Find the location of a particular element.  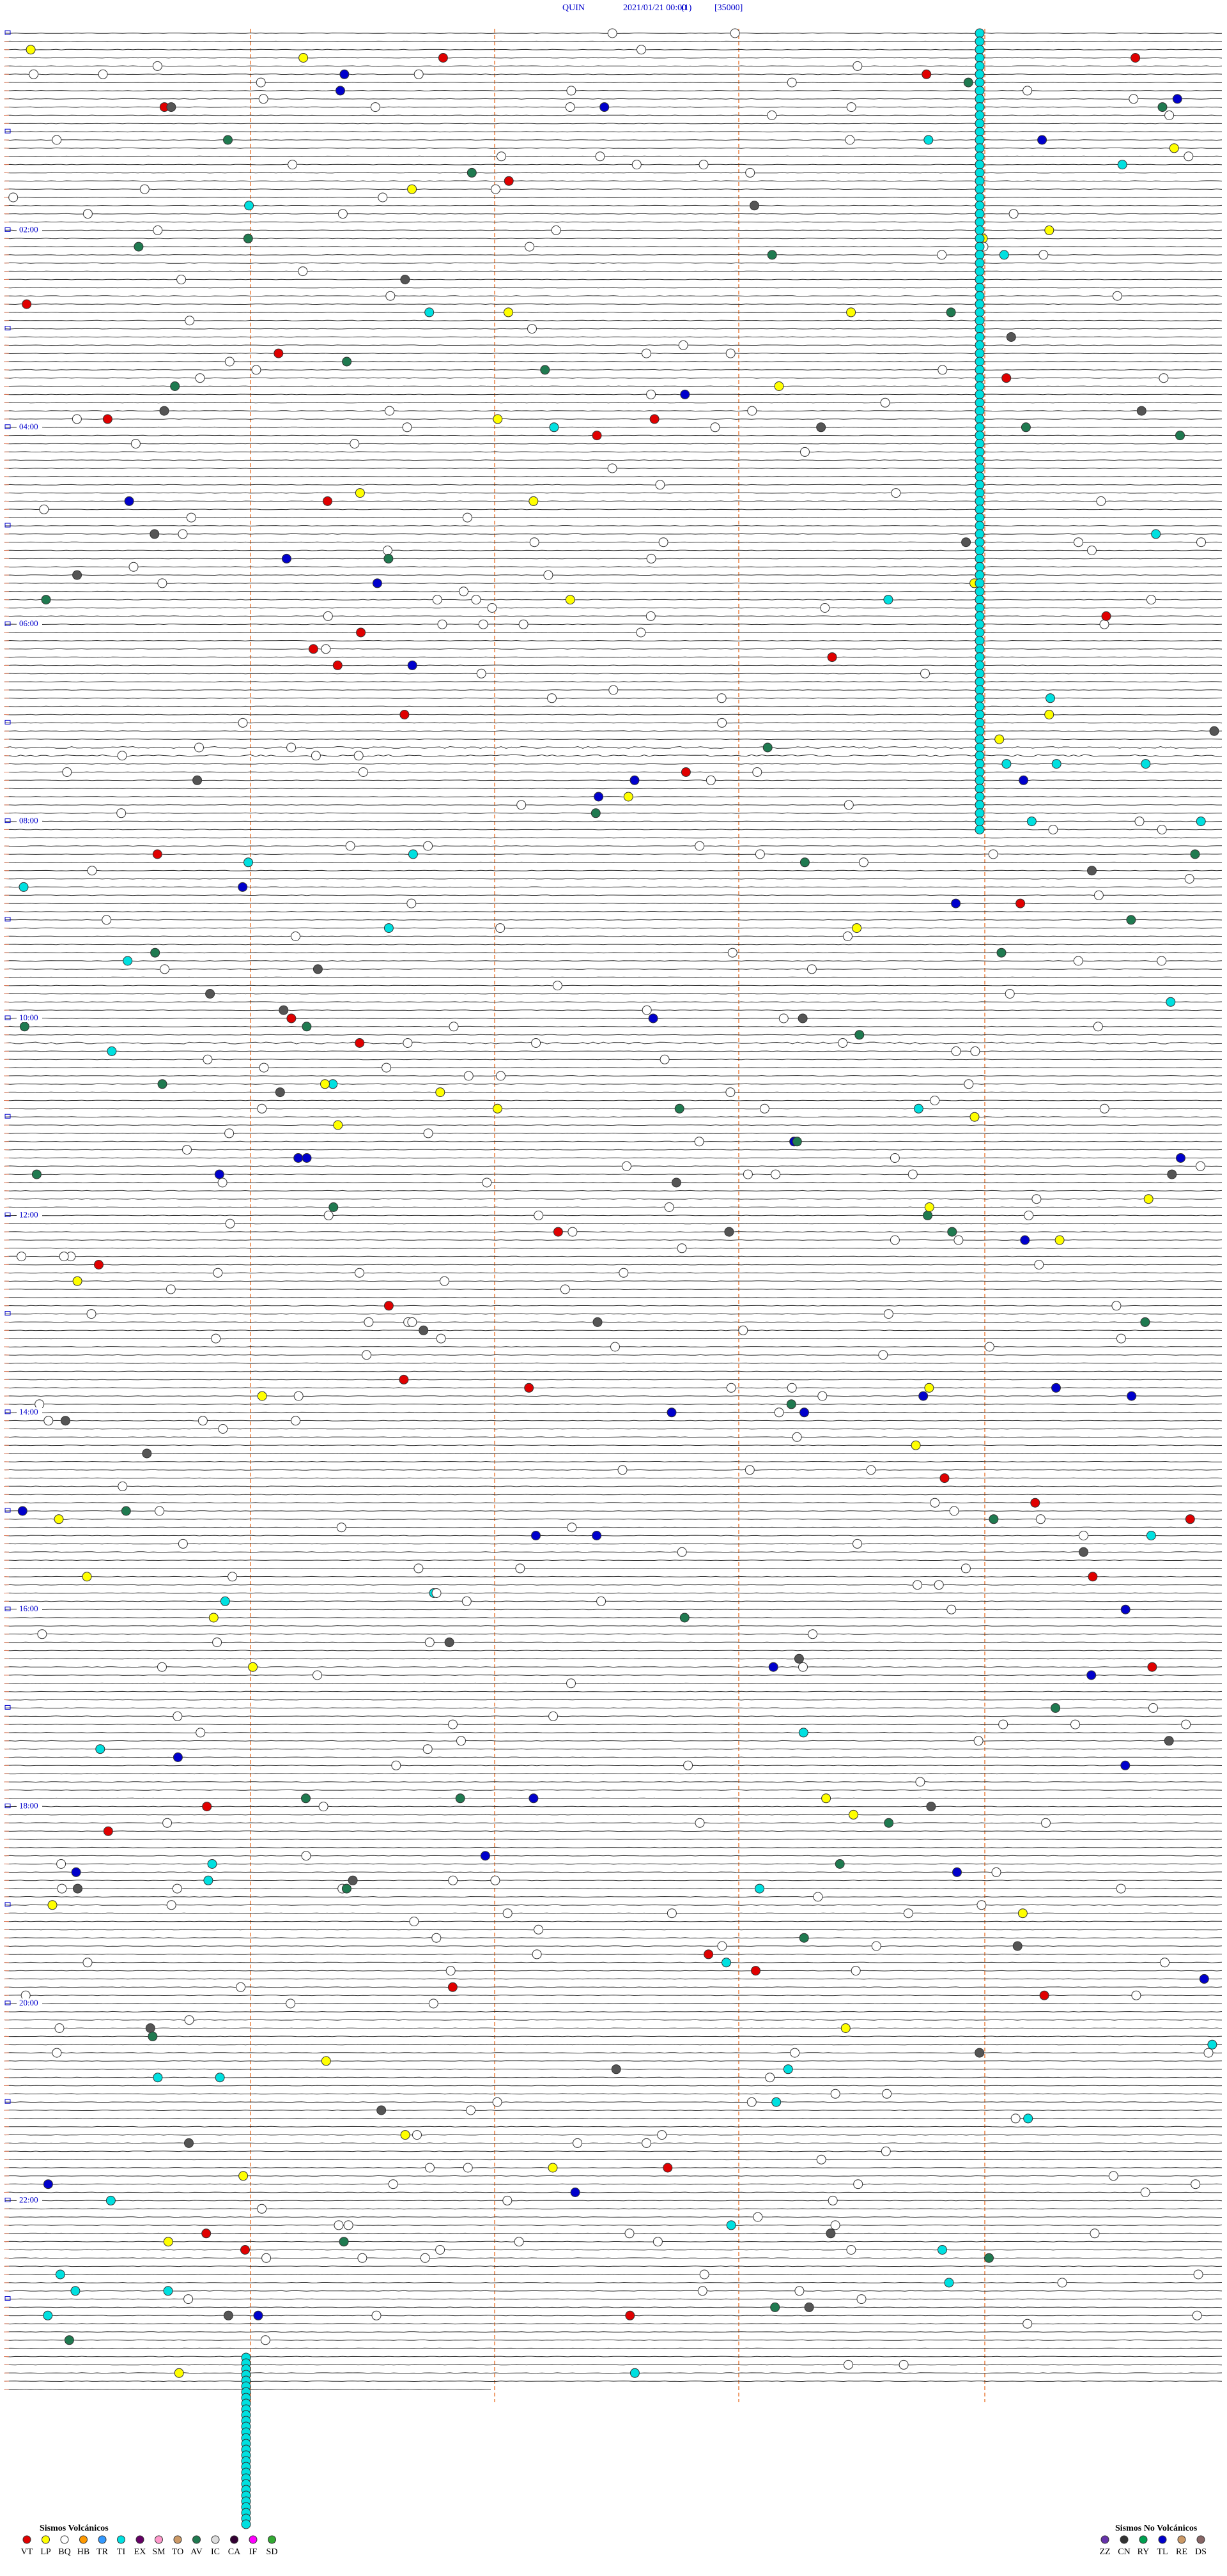

legend-label: RY is located at coordinates (1144, 2552).